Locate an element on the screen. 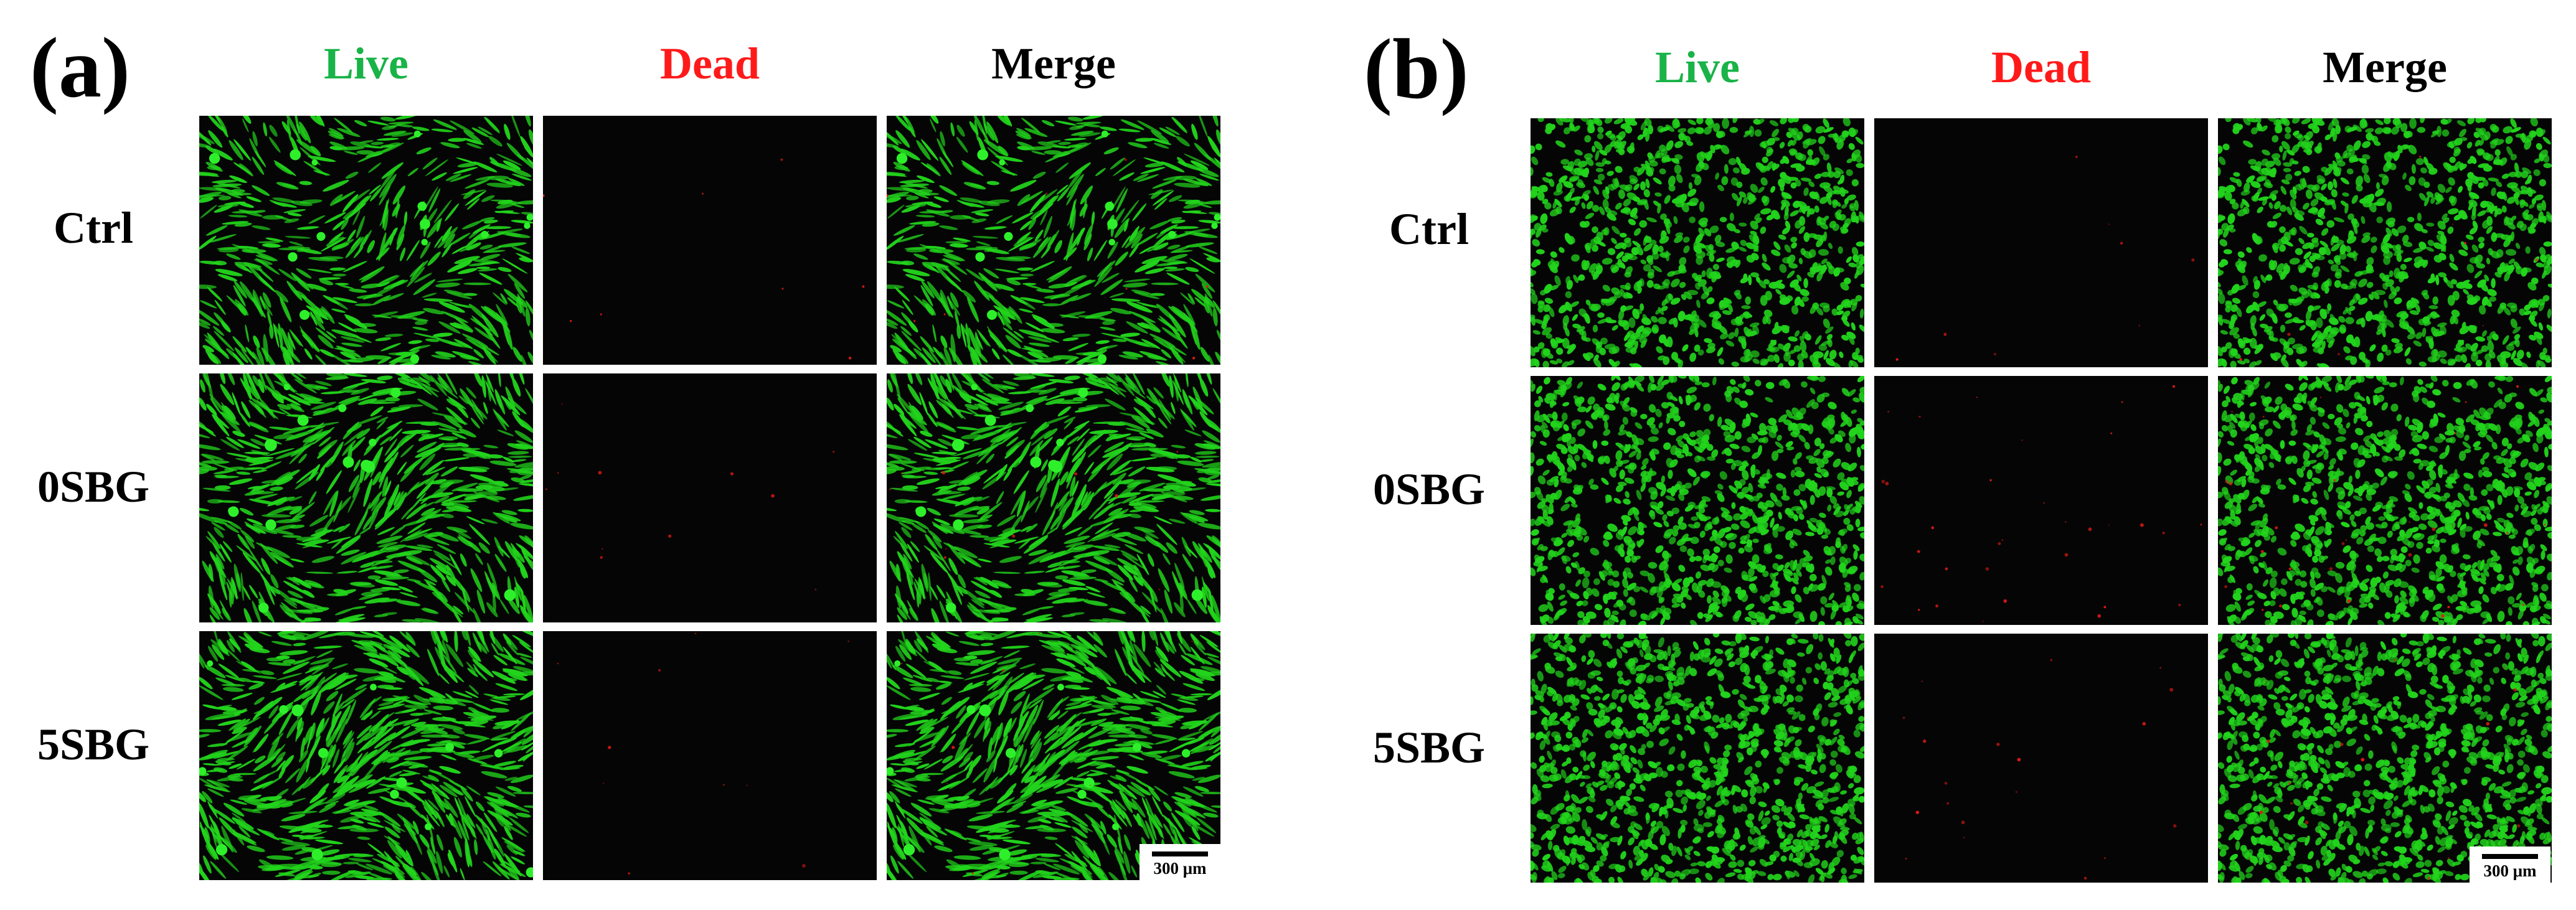  panel-letter: (a) is located at coordinates (80, 67).